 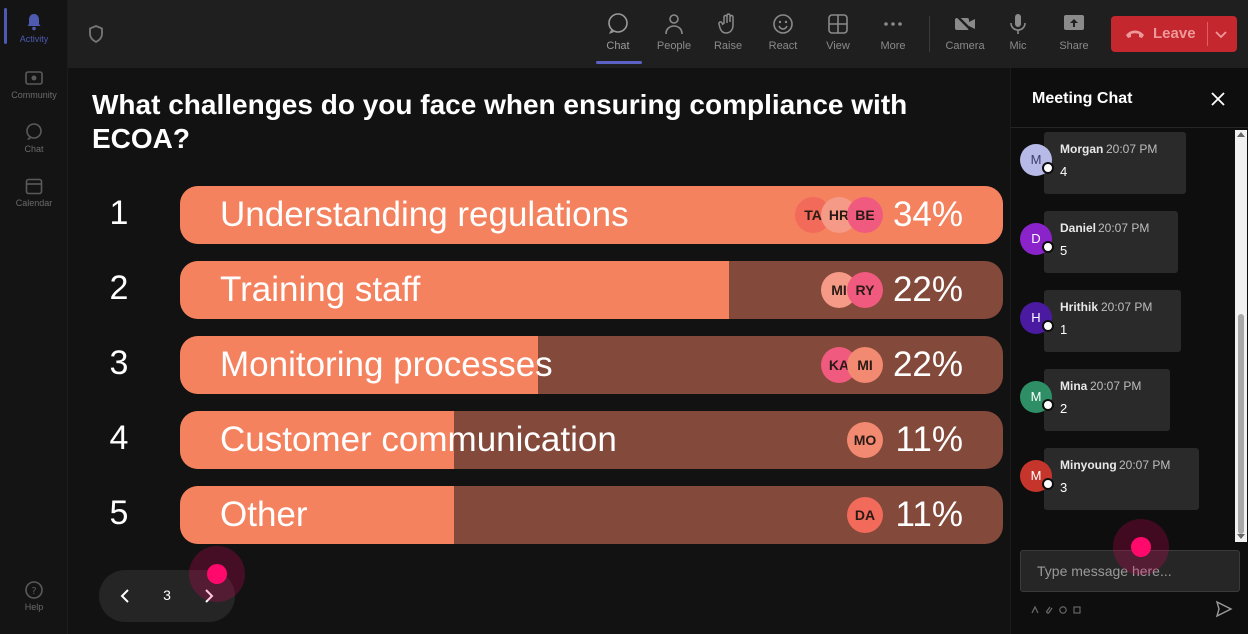 What do you see at coordinates (34, 203) in the screenshot?
I see `rail-item-label: Calendar` at bounding box center [34, 203].